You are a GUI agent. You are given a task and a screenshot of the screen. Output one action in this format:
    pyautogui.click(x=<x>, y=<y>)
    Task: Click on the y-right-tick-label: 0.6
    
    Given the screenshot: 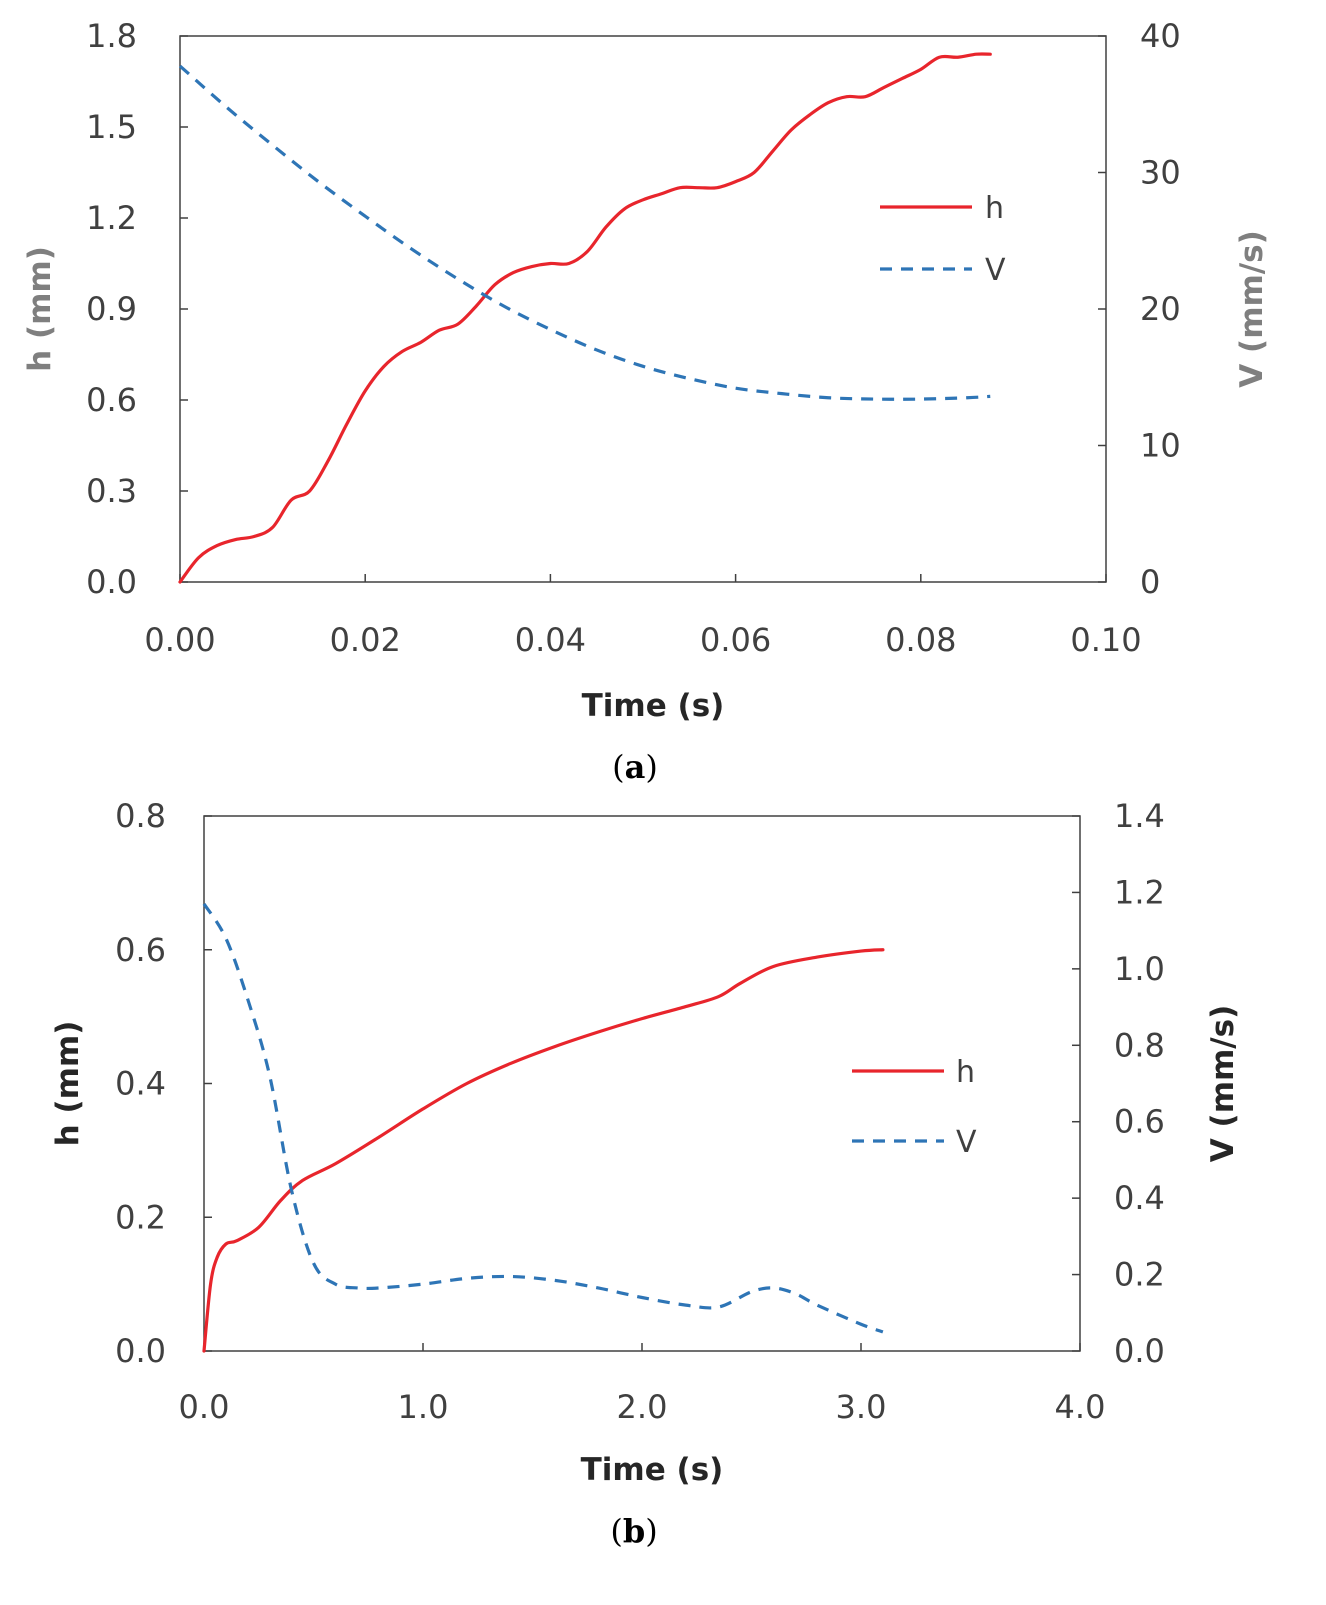 What is the action you would take?
    pyautogui.click(x=1139, y=1122)
    